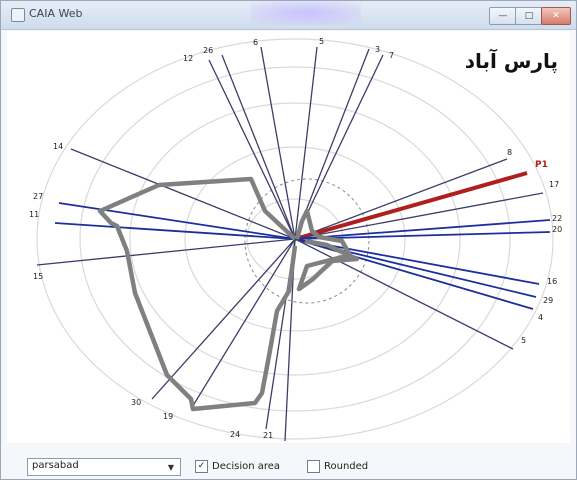 This screenshot has width=577, height=480. Describe the element at coordinates (55, 465) in the screenshot. I see `location-dropdown-value: parsabad` at that location.